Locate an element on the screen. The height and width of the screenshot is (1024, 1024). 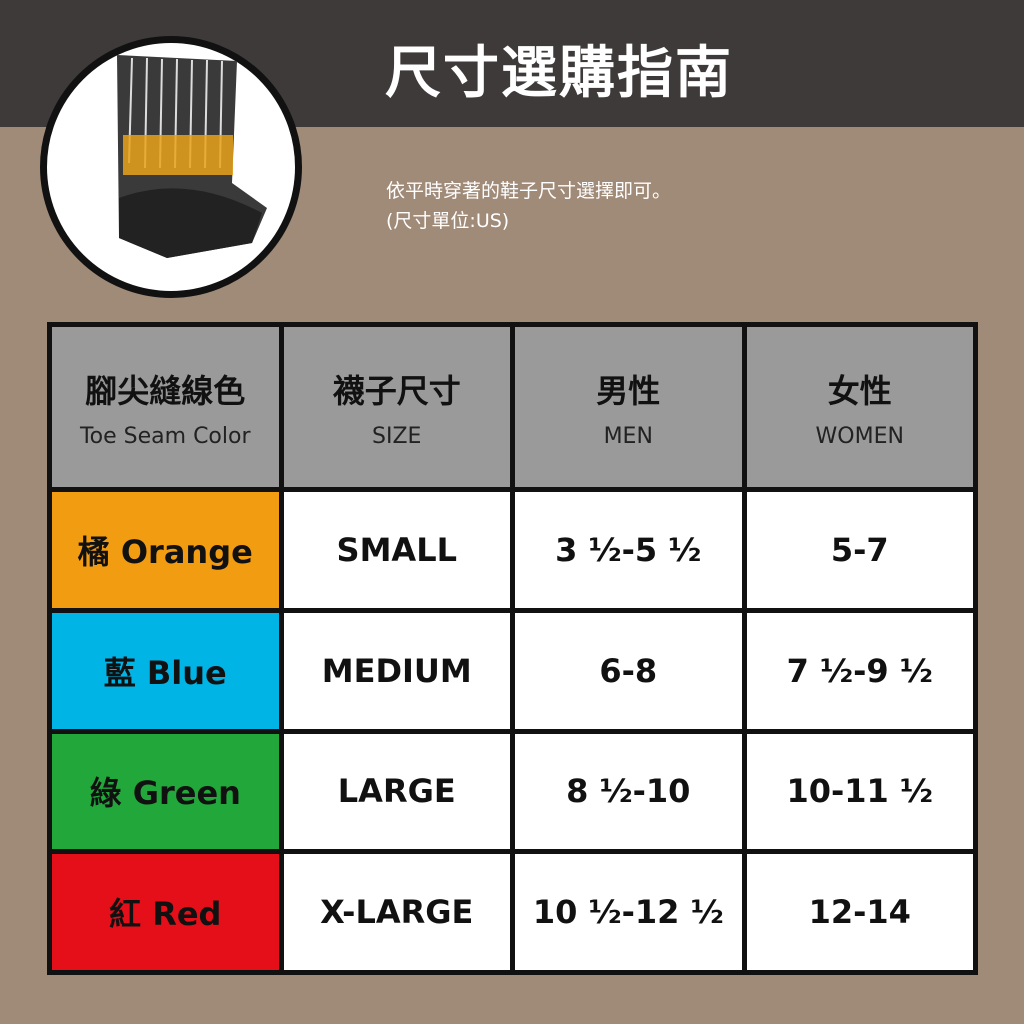
table-row: 紅 Red X-LARGE 10 ½-12 ½ 12-14 is located at coordinates (512, 912).